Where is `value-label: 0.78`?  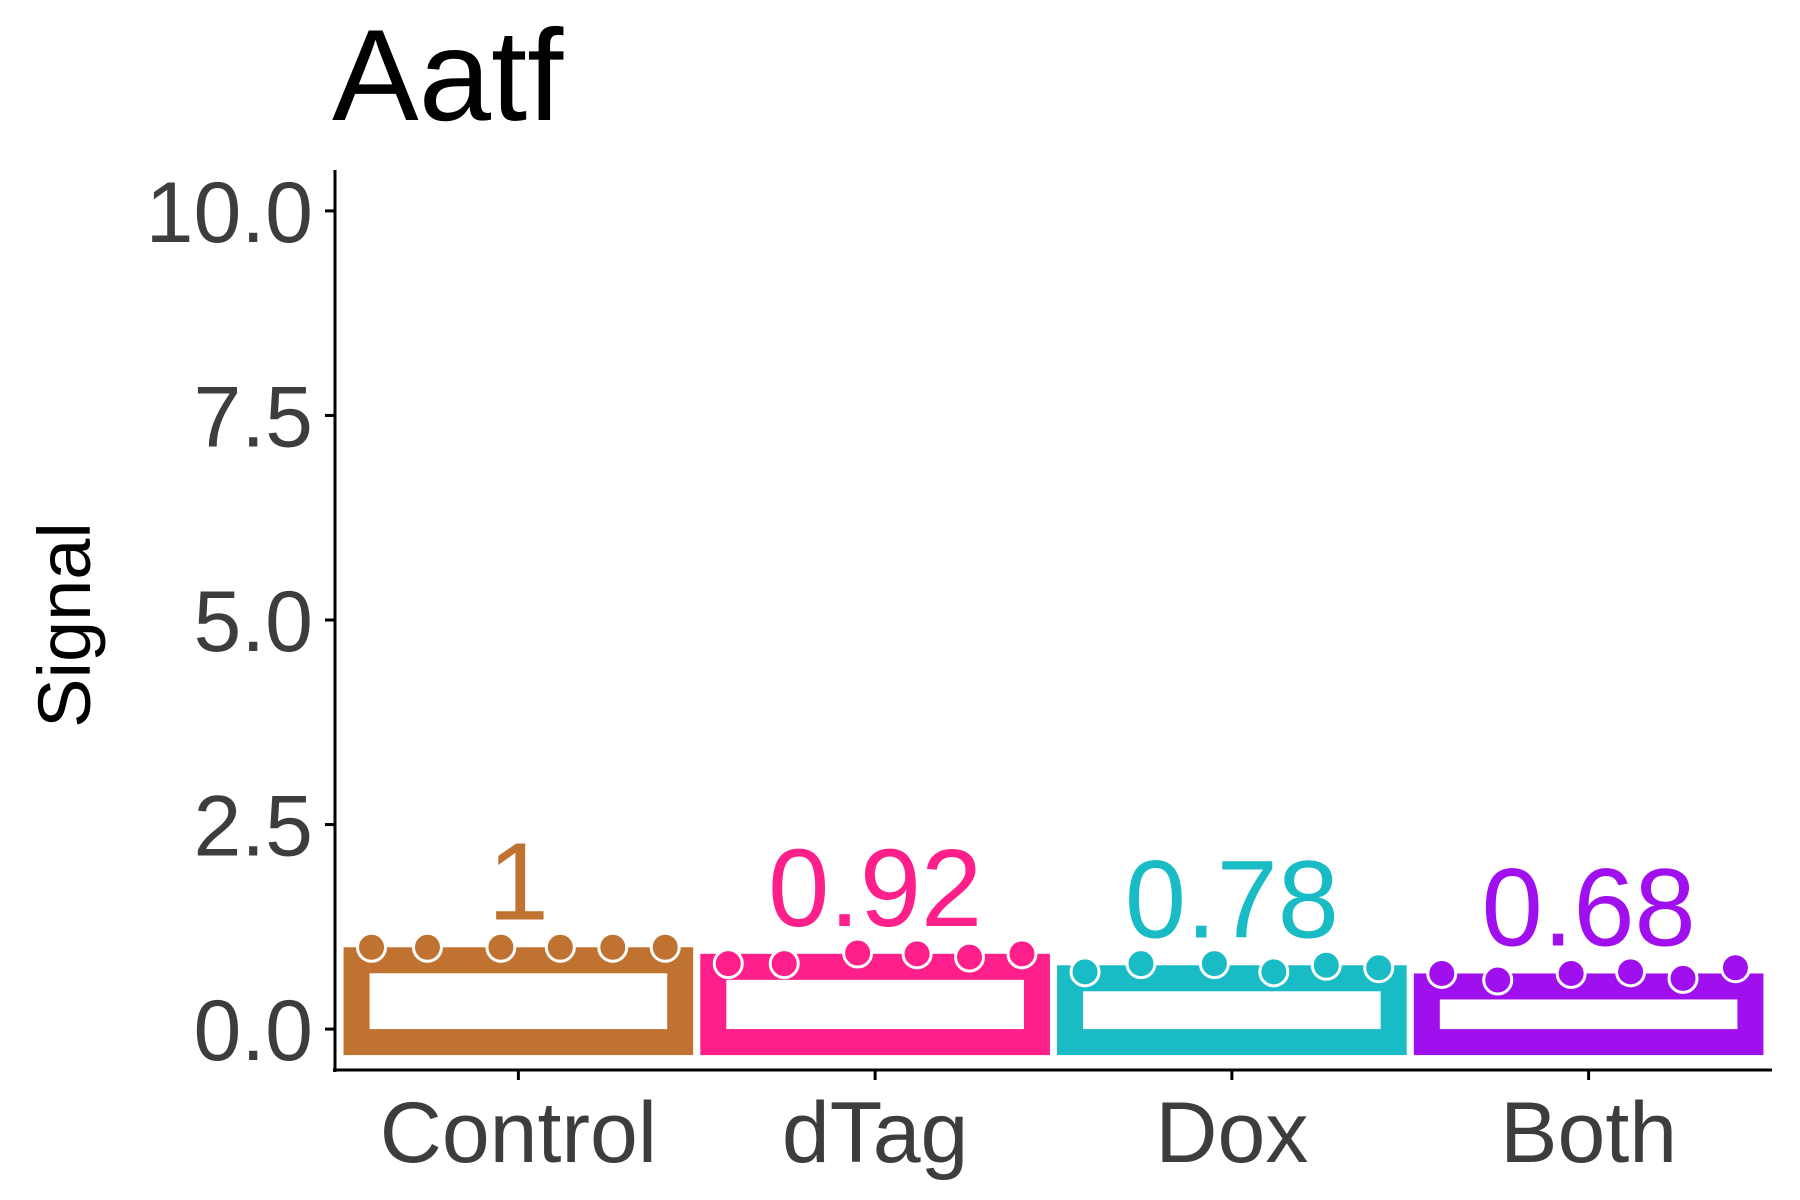 value-label: 0.78 is located at coordinates (1232, 899).